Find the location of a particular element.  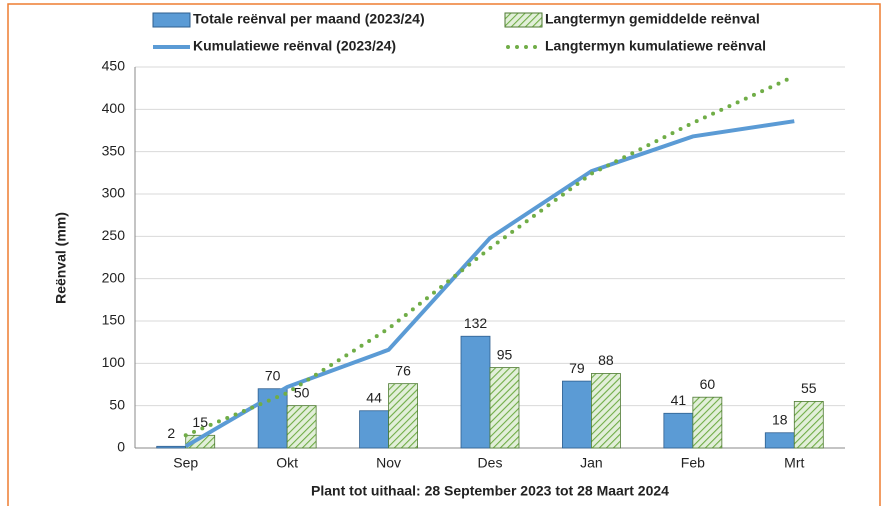

data-label: 70 is located at coordinates (273, 375).